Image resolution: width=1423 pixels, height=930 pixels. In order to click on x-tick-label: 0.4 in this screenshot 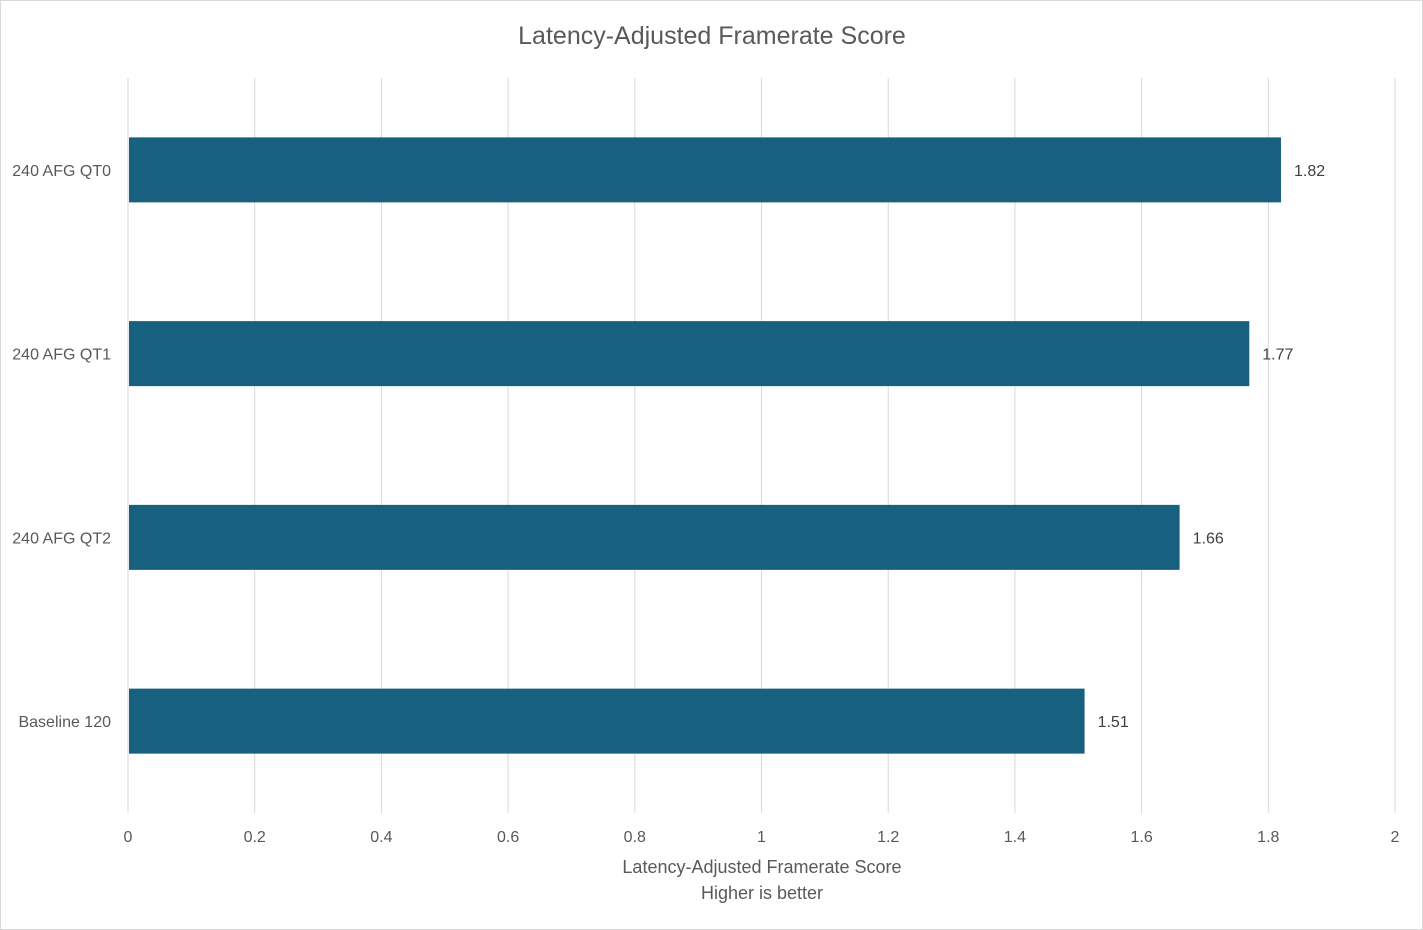, I will do `click(381, 837)`.